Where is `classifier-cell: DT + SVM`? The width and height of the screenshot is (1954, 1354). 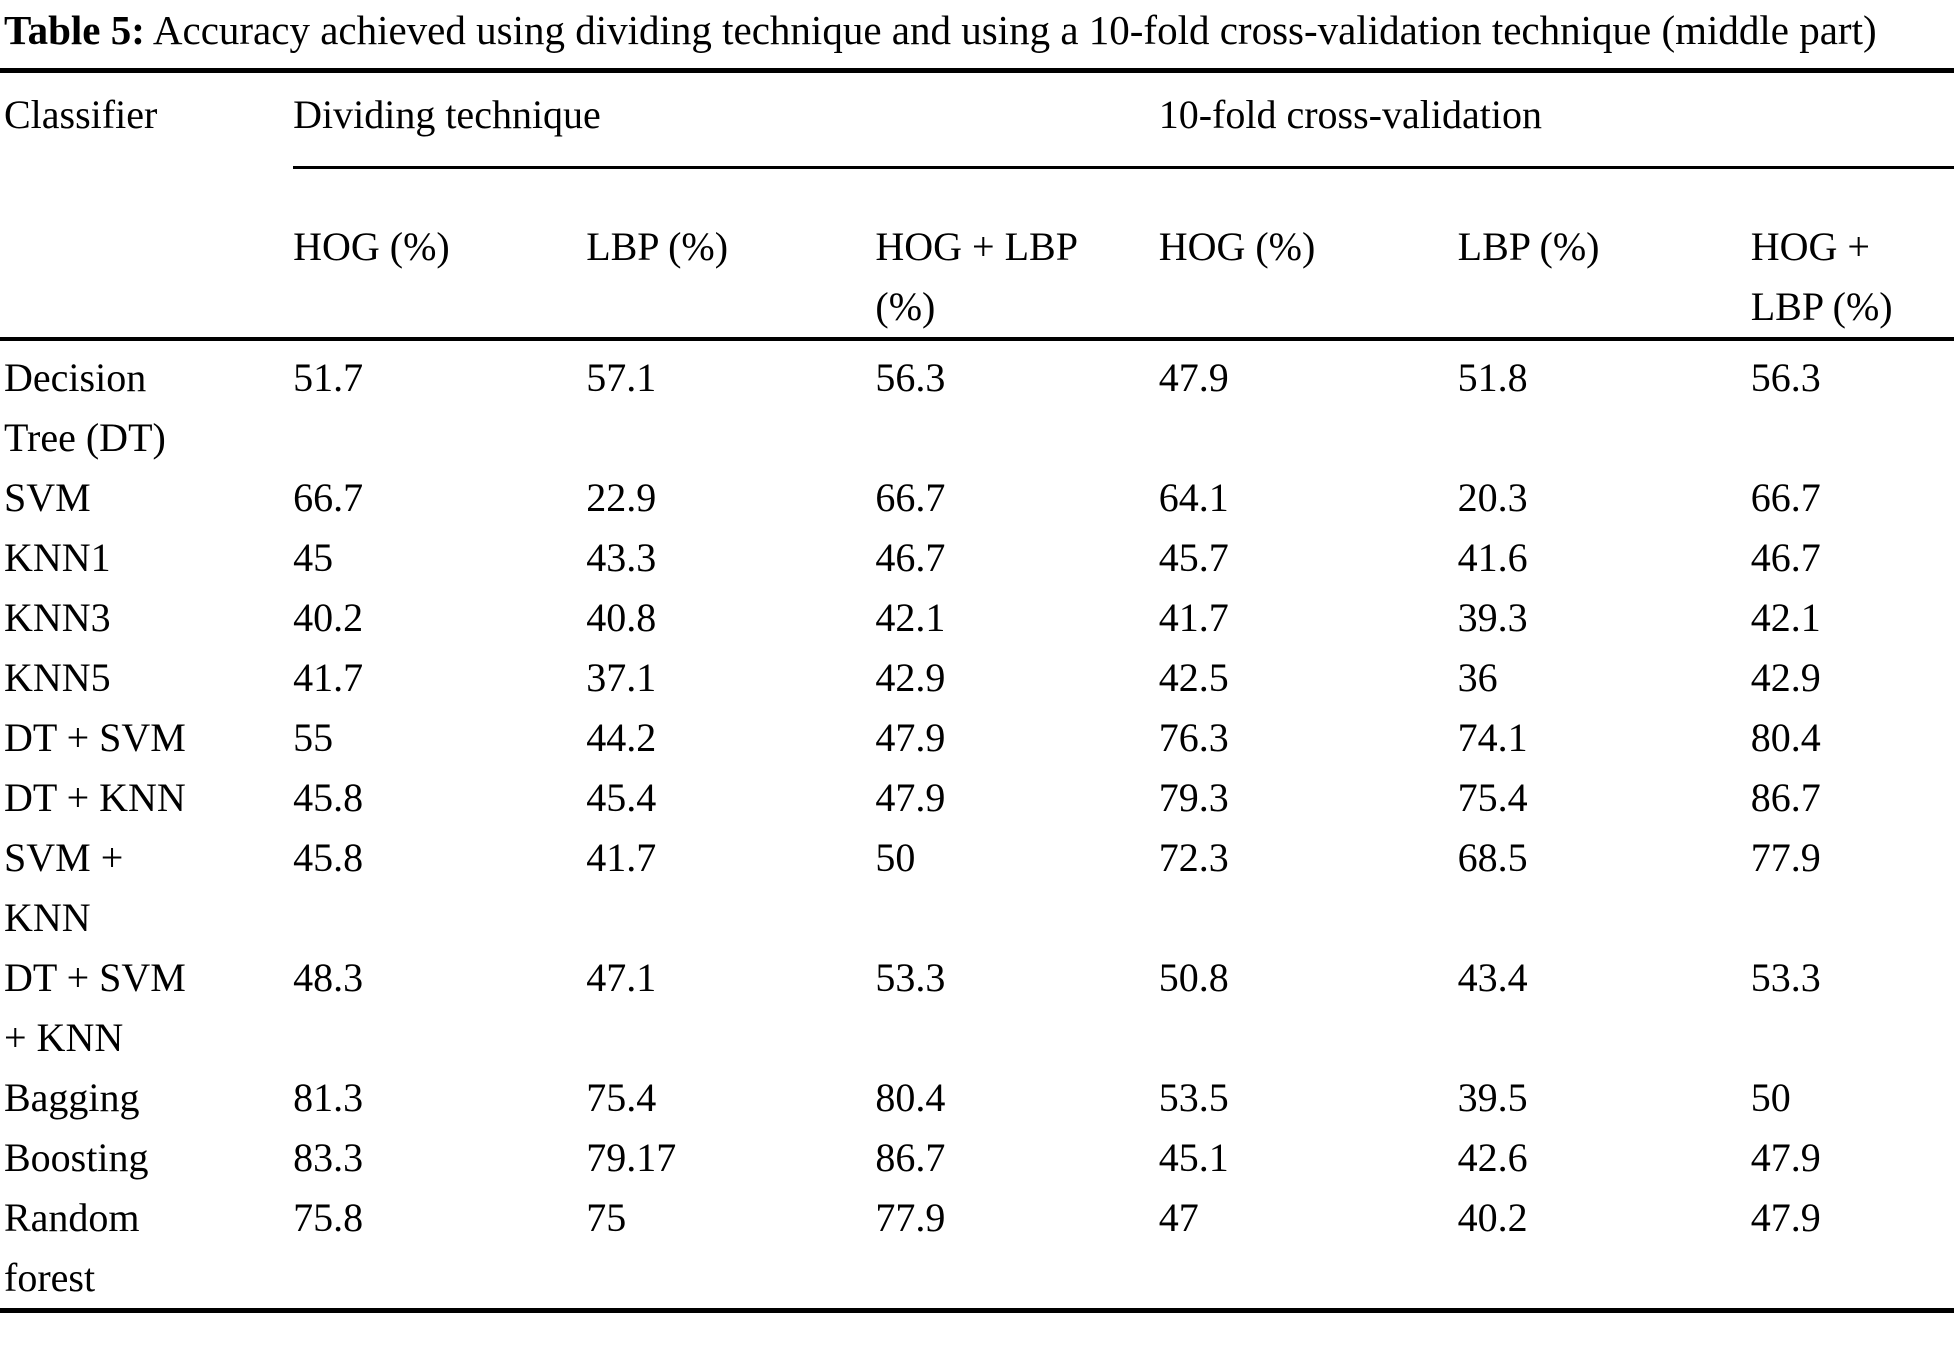
classifier-cell: DT + SVM is located at coordinates (95, 737).